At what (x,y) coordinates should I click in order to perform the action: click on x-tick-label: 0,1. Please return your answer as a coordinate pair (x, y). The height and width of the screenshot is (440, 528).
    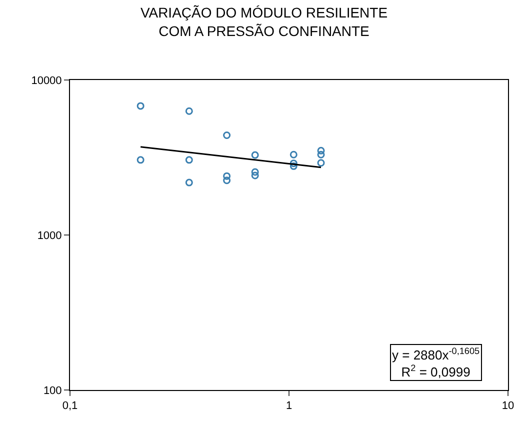
    Looking at the image, I should click on (70, 406).